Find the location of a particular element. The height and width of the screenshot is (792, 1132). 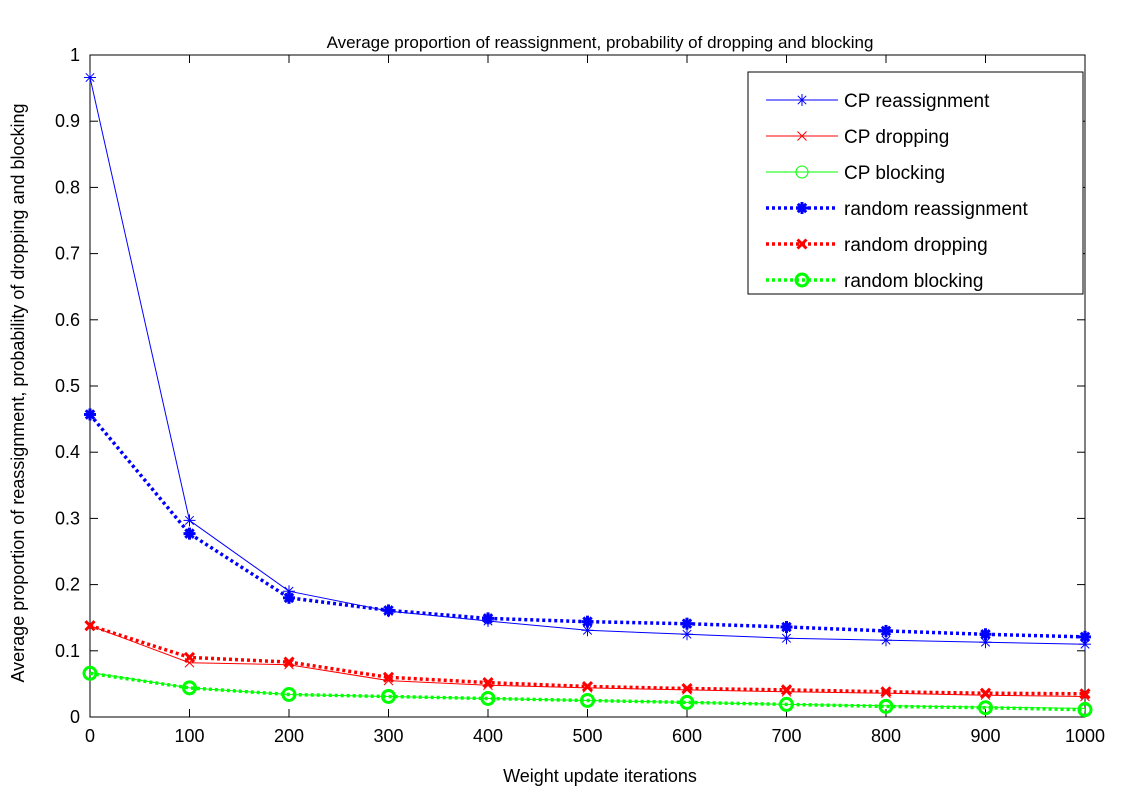

x-tick-label: 500 is located at coordinates (587, 736).